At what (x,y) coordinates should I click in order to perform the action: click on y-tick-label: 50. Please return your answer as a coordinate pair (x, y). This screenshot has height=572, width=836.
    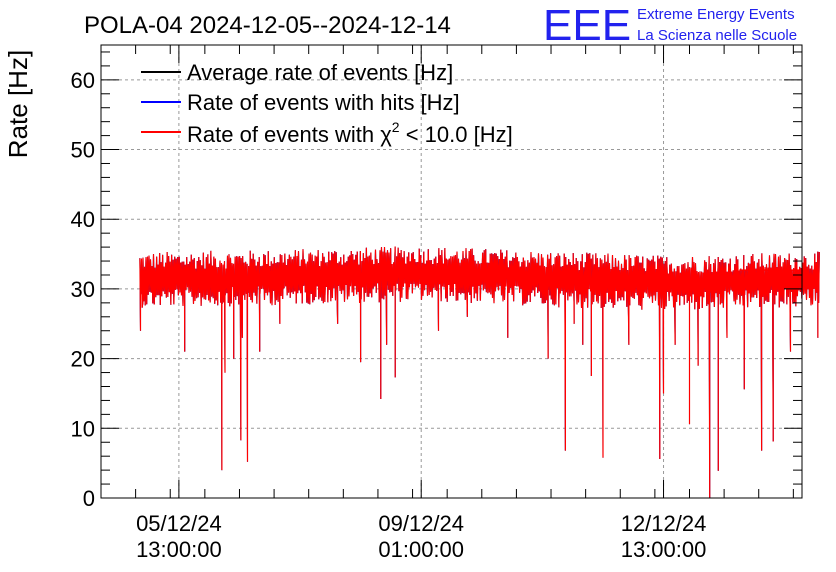
    Looking at the image, I should click on (83, 150).